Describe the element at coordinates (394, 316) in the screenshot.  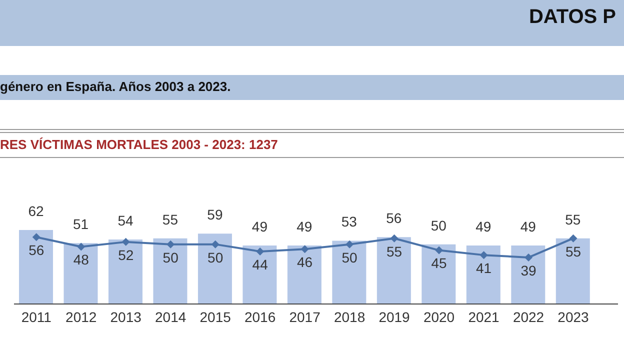
I see `x-tick-label: 2019` at that location.